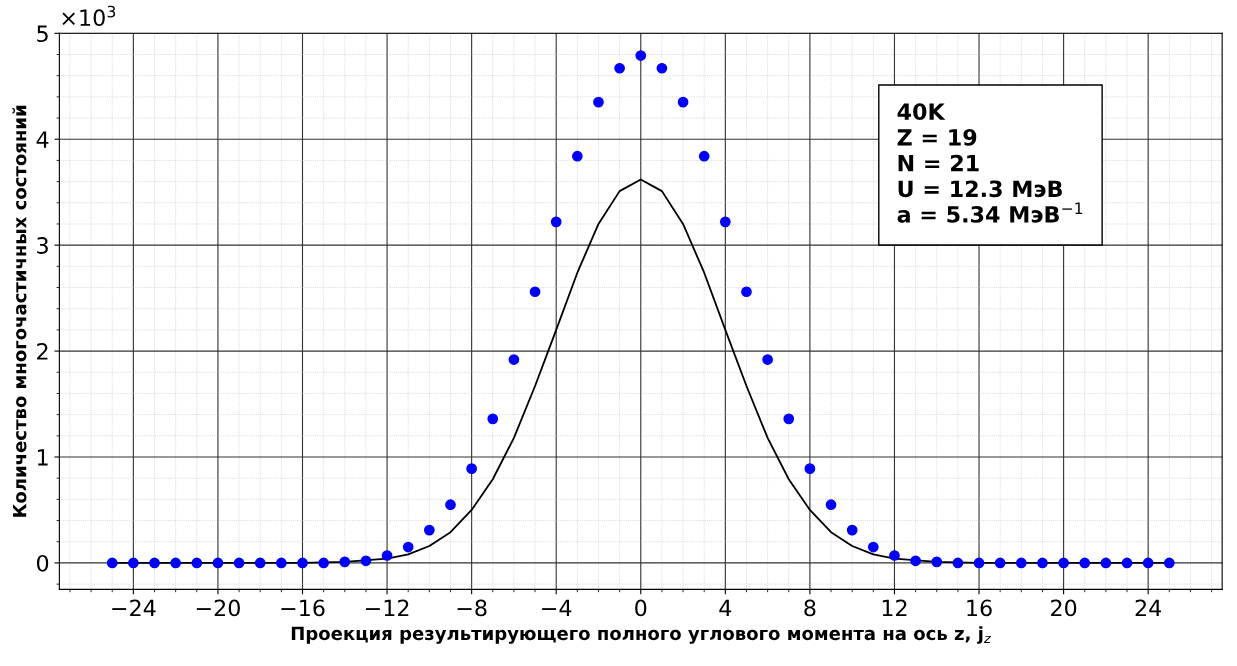 The height and width of the screenshot is (666, 1237). I want to click on x-tick-label: 12, so click(894, 608).